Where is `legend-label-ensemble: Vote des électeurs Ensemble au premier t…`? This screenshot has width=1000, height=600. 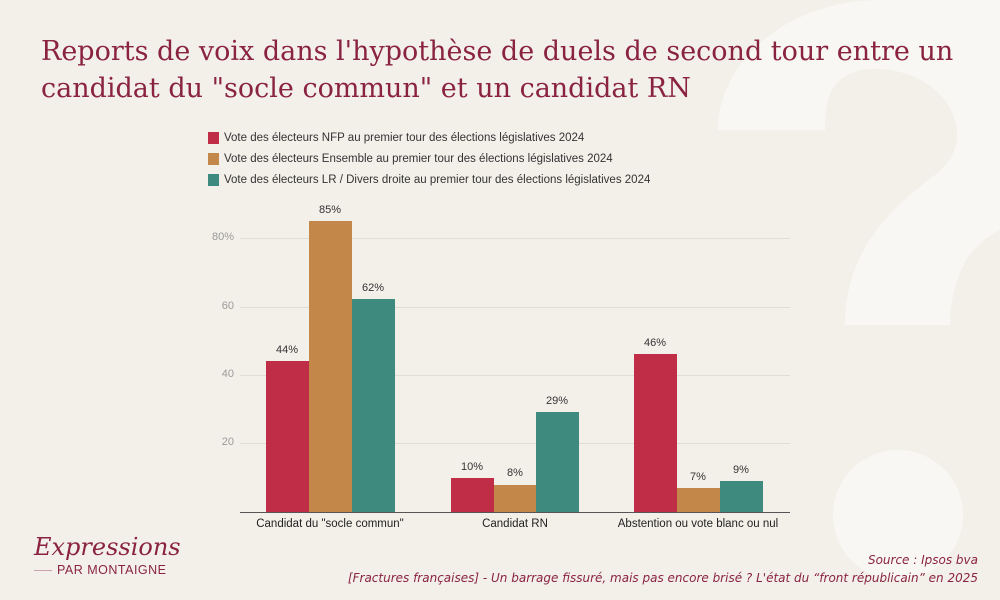 legend-label-ensemble: Vote des électeurs Ensemble au premier t… is located at coordinates (418, 158).